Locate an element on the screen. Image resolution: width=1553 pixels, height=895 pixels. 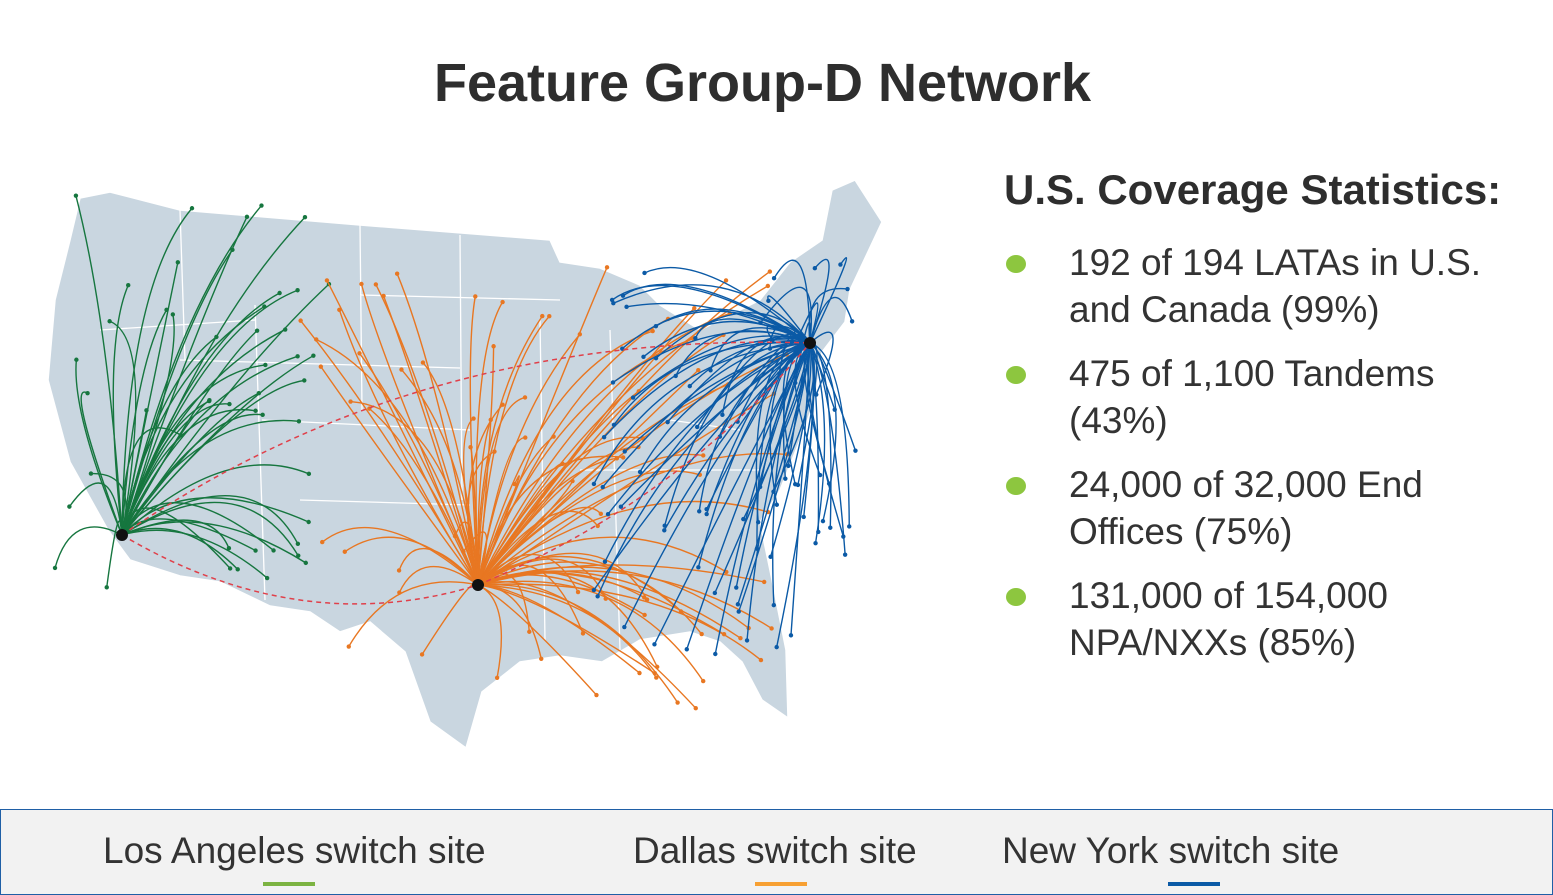
legend-item-dallas: Dallas switch site is located at coordinates (775, 858).